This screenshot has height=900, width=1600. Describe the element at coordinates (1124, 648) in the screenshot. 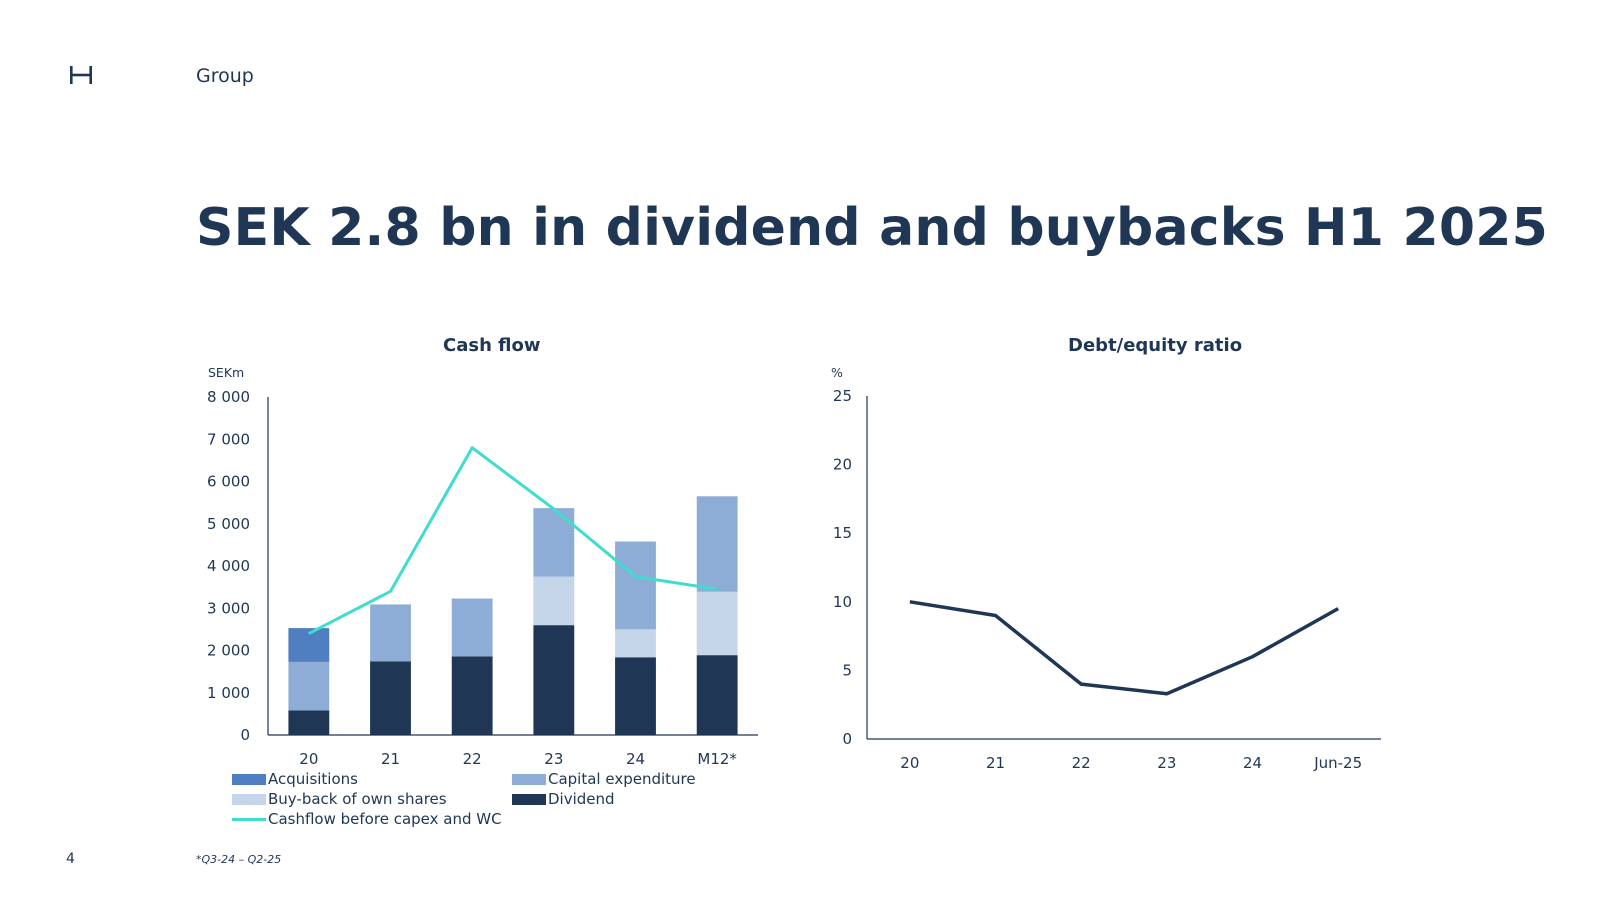

I see `debt-equity-line-series` at that location.